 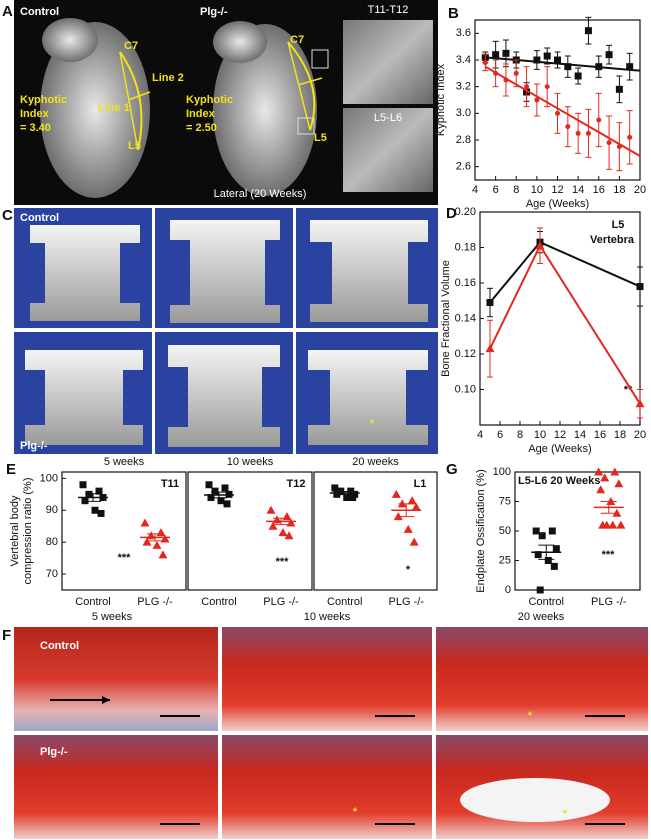 What do you see at coordinates (465, 212) in the screenshot?
I see `y-tick-label: 0.20` at bounding box center [465, 212].